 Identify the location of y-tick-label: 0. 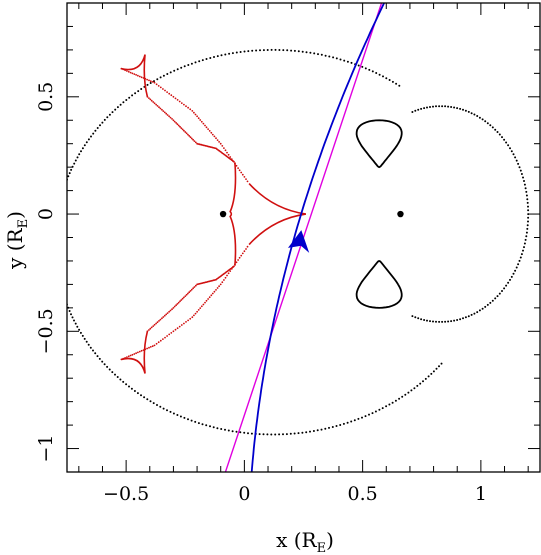
(46, 214).